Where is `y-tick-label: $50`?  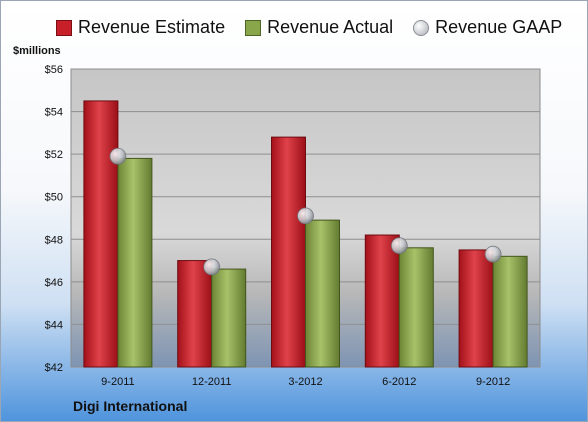
y-tick-label: $50 is located at coordinates (54, 198).